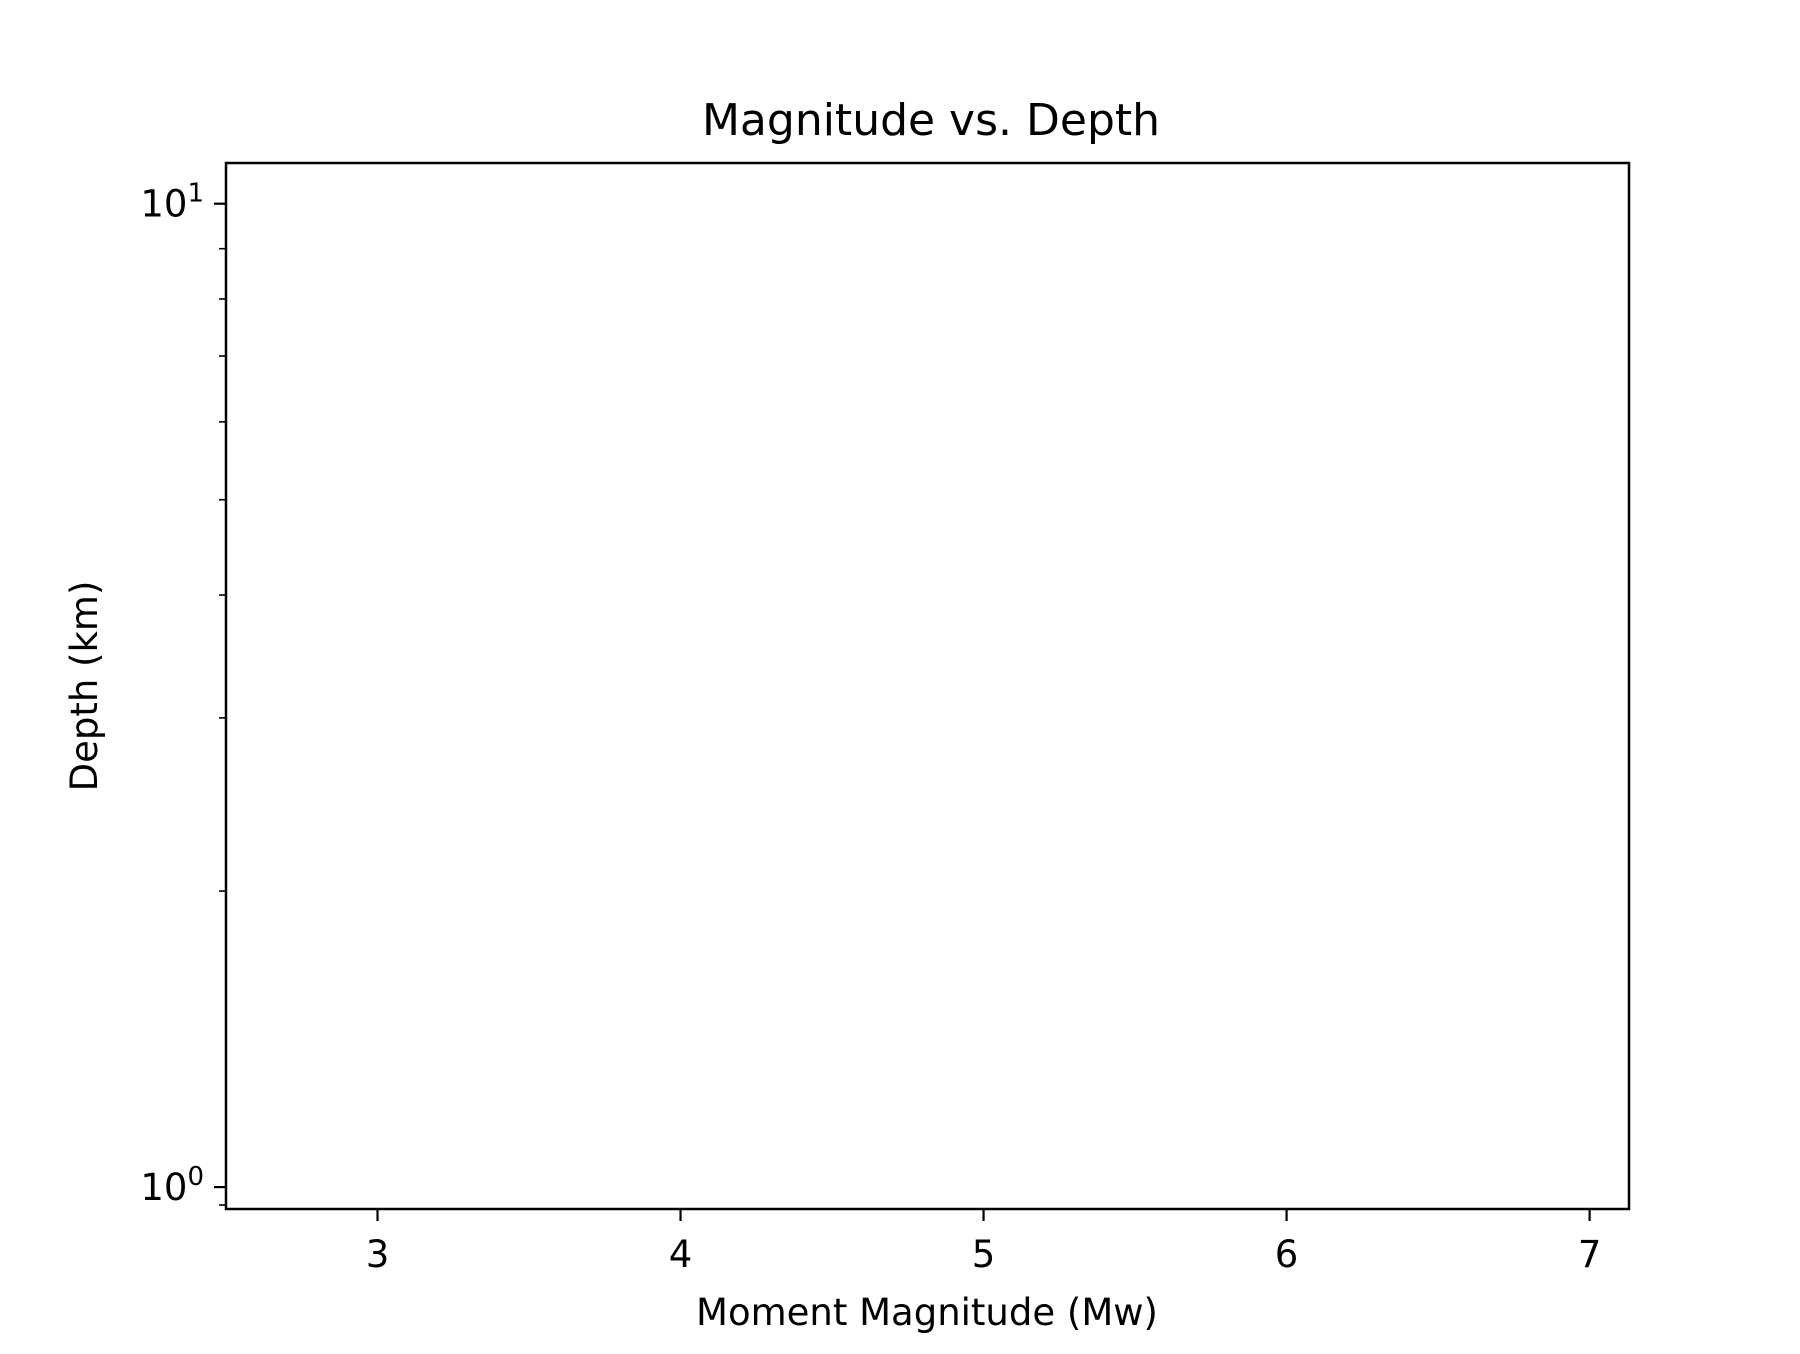 The image size is (1800, 1354). I want to click on x-axis-label: Moment Magnitude (Mw), so click(927, 1312).